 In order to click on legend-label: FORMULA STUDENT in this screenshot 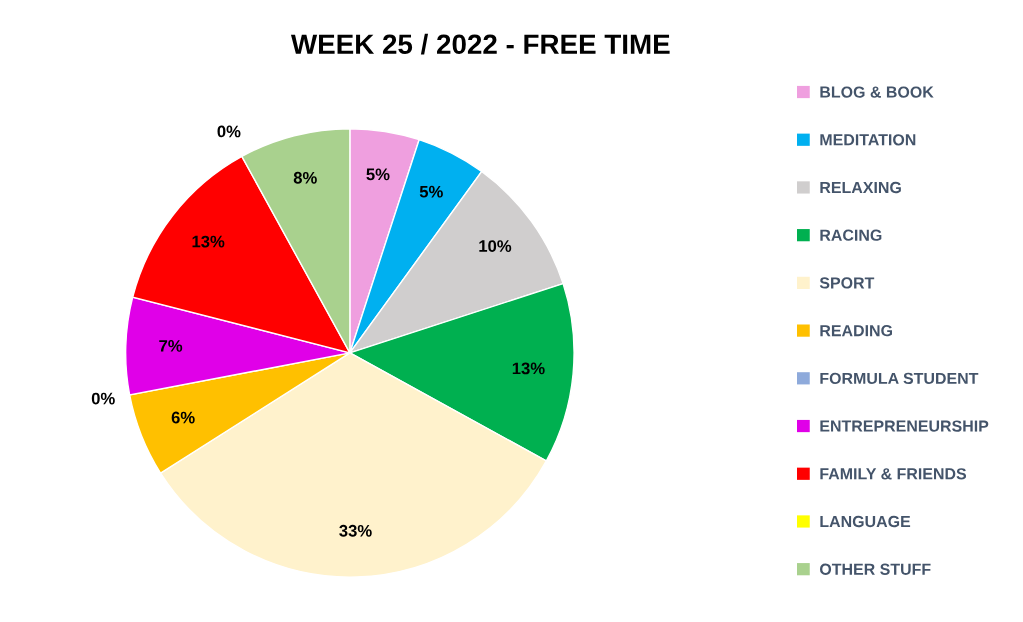, I will do `click(899, 378)`.